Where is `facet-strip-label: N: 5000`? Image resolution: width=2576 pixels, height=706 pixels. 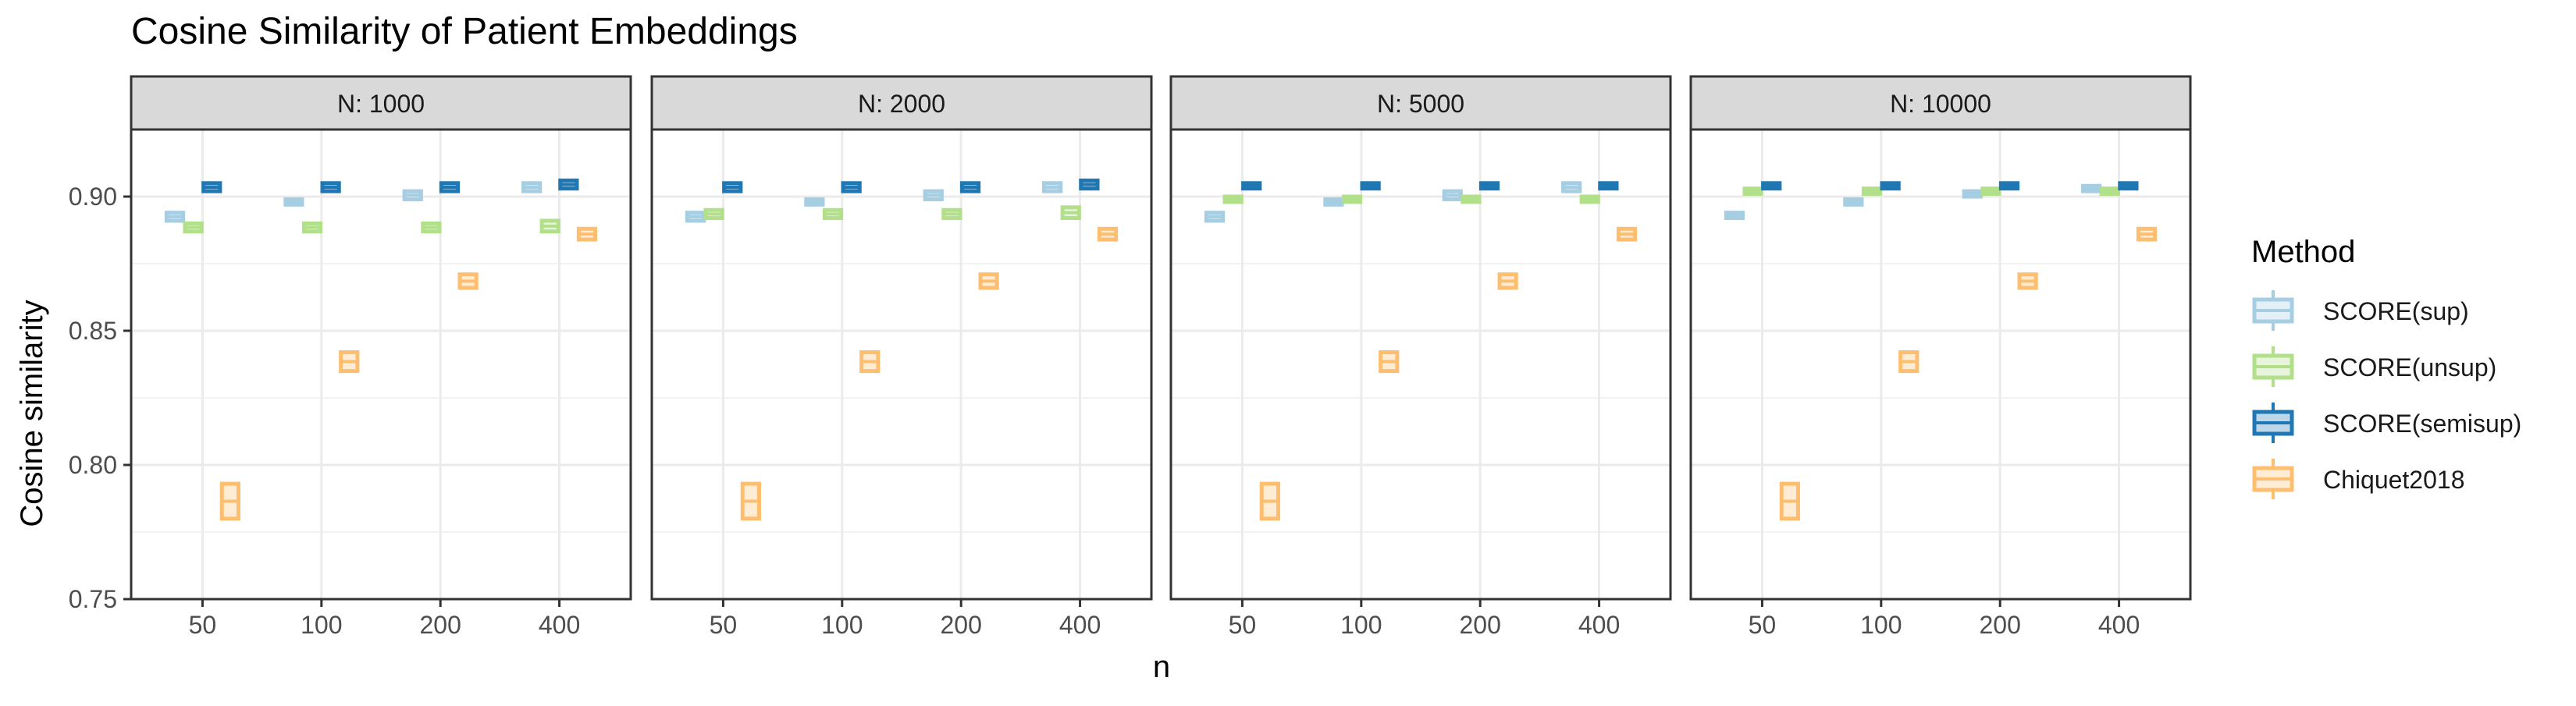
facet-strip-label: N: 5000 is located at coordinates (1420, 104).